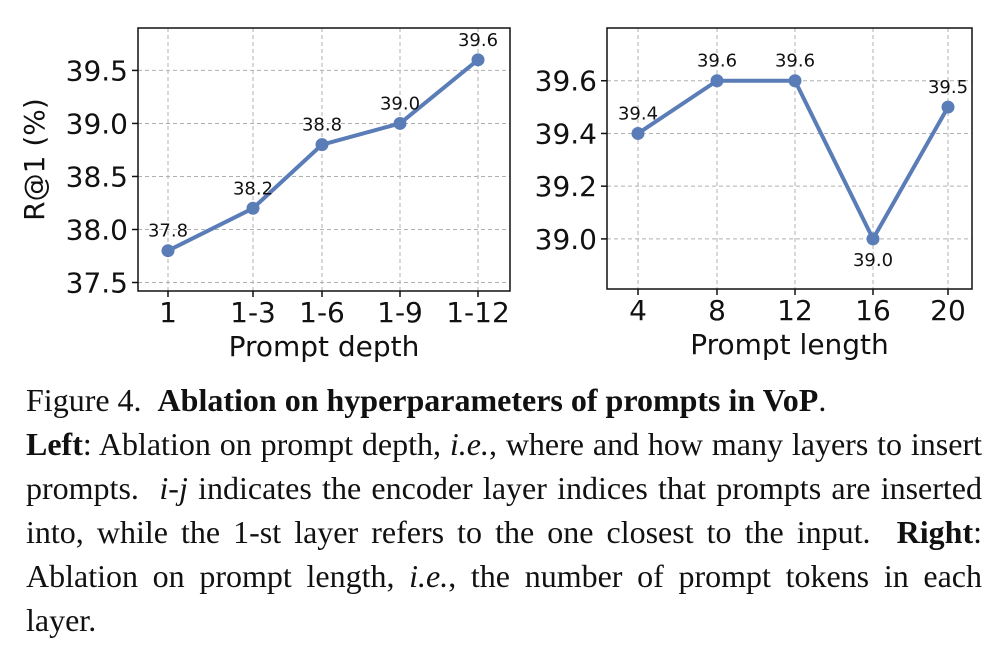  I want to click on data-label: 38.2, so click(253, 188).